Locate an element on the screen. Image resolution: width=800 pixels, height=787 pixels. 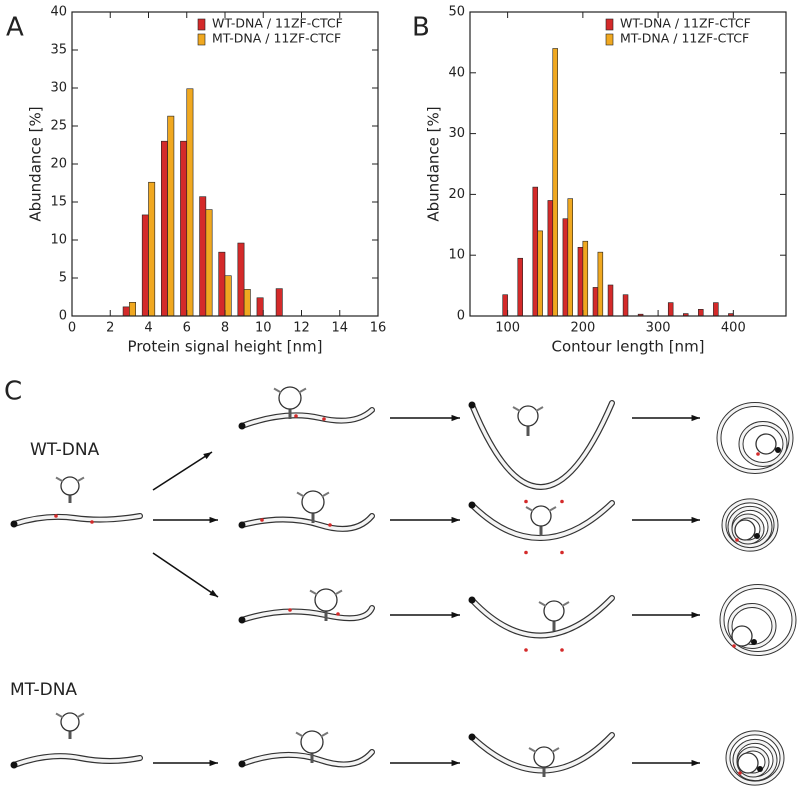
x-tick-label: 8 is located at coordinates (225, 328).